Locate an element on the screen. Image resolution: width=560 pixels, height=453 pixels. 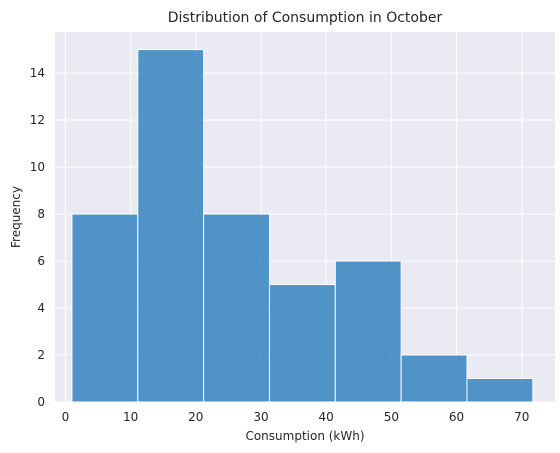
y-tick-label: 0 is located at coordinates (41, 402).